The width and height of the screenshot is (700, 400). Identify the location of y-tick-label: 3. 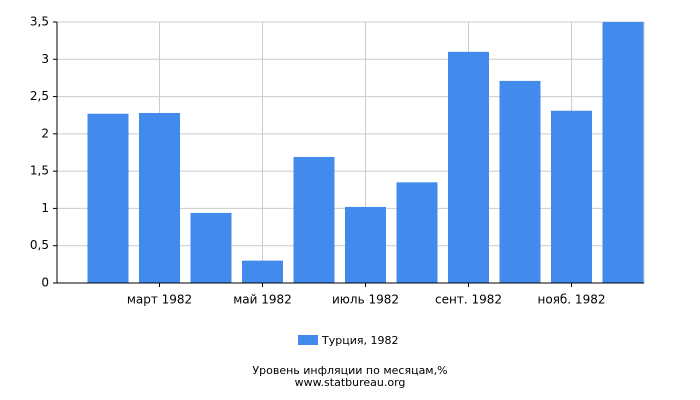
(45, 59).